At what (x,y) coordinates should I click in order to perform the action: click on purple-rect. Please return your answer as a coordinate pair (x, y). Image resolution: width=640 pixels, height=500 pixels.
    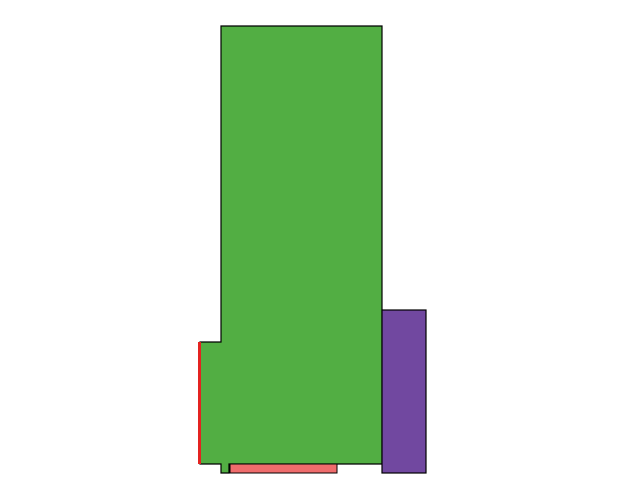
    Looking at the image, I should click on (404, 391).